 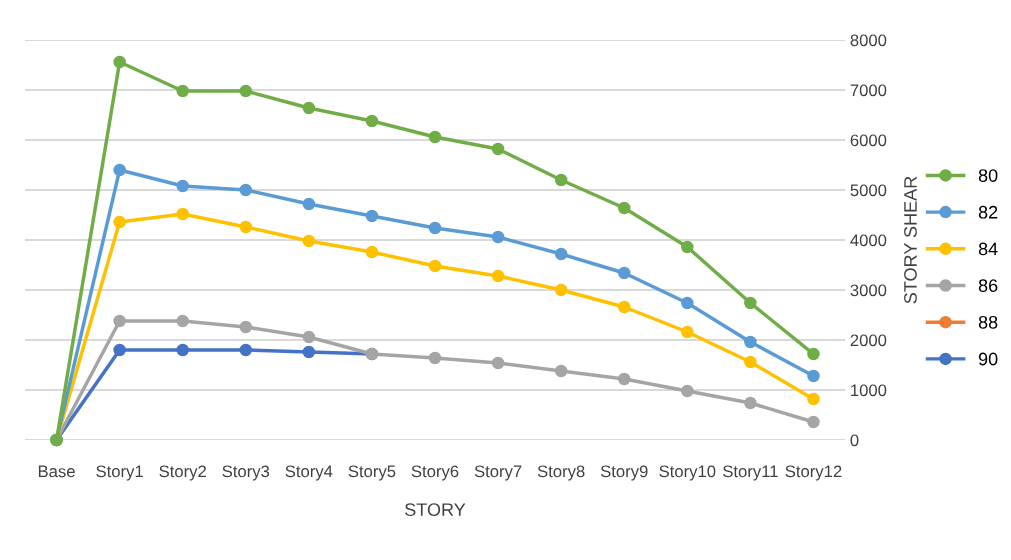 I want to click on y-axis-title: STORY SHEAR, so click(x=910, y=240).